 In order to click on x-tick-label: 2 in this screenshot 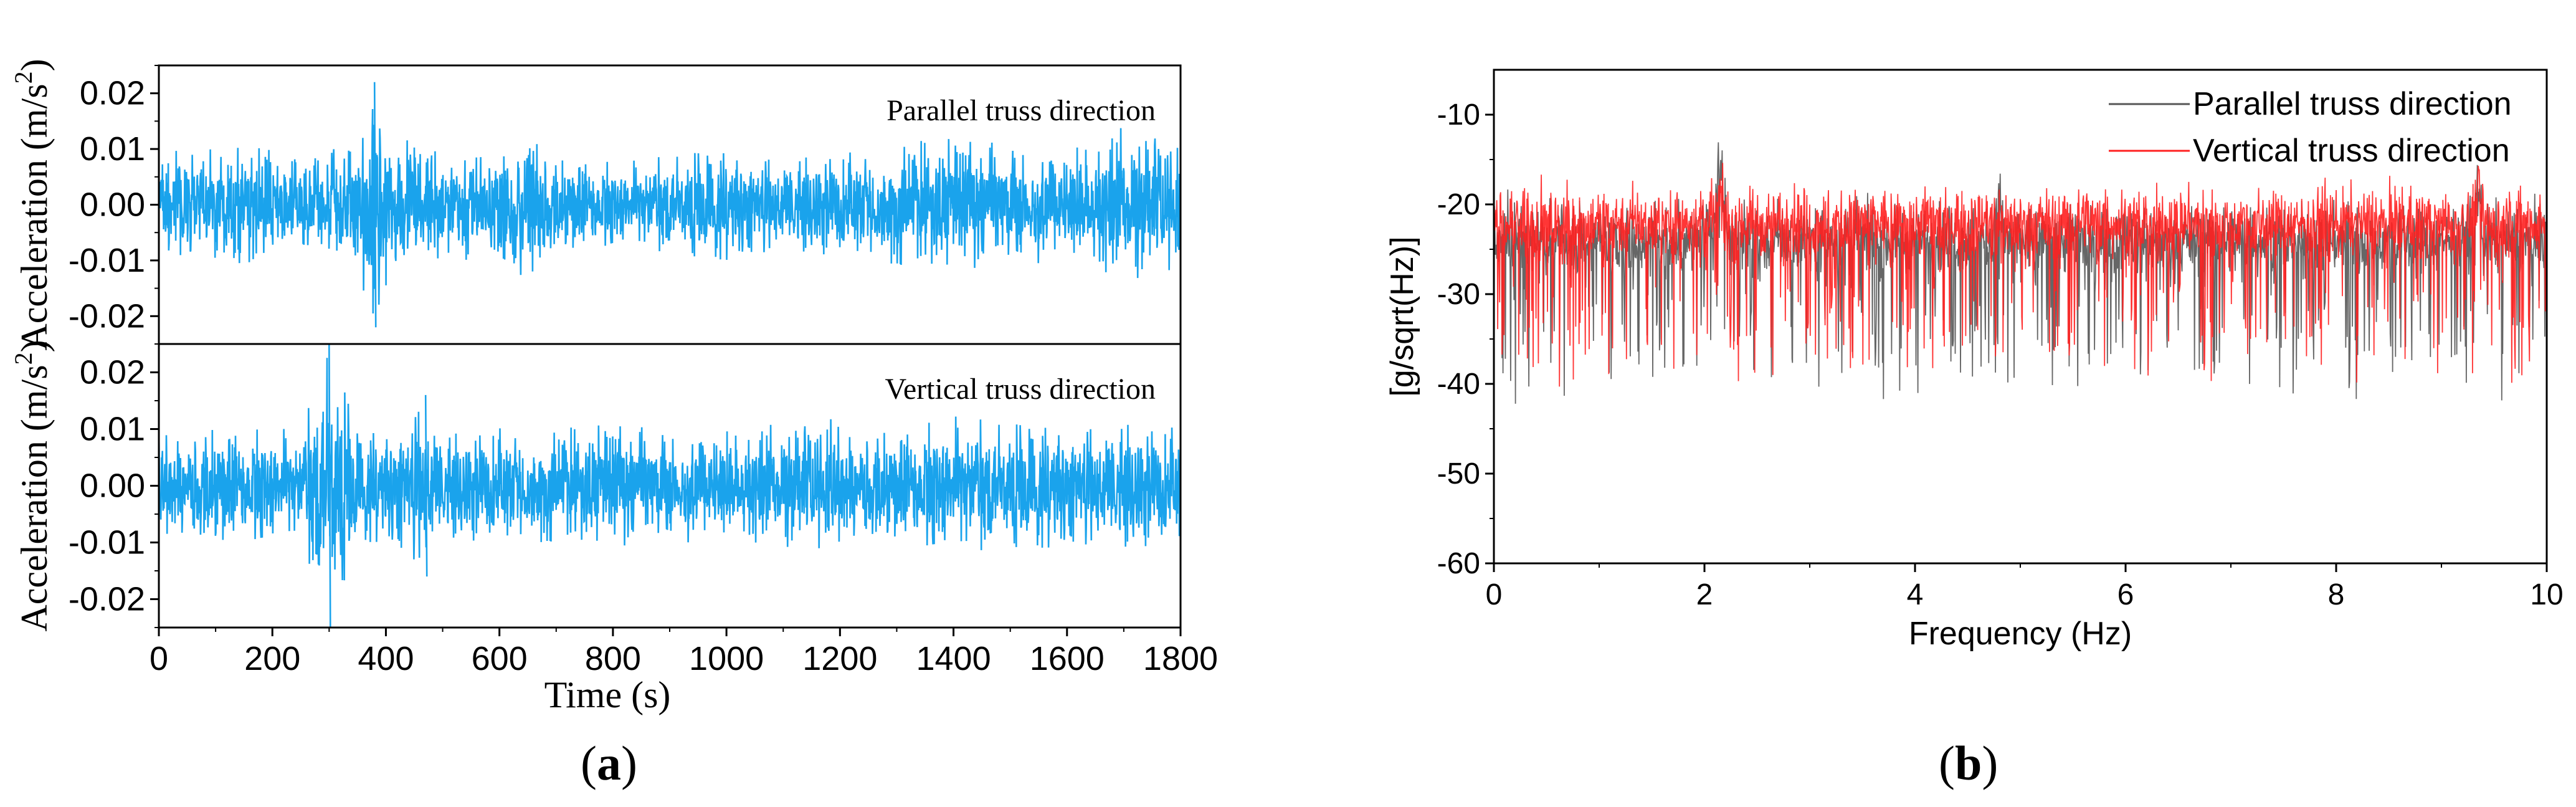, I will do `click(1704, 594)`.